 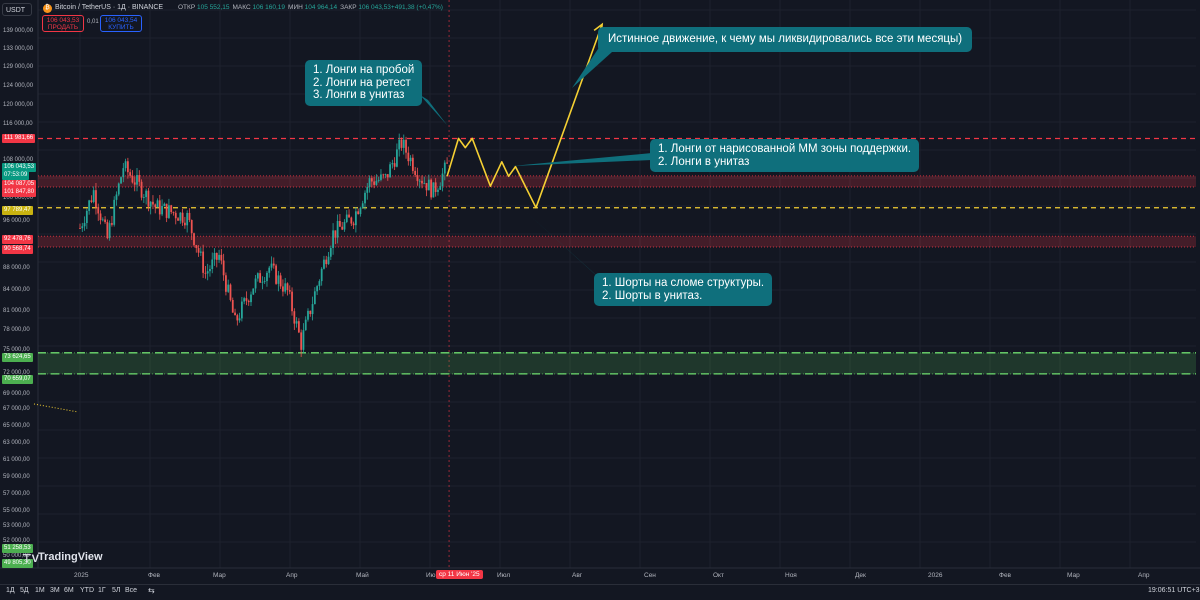 I want to click on price-badge: 101 847,80, so click(x=19, y=192).